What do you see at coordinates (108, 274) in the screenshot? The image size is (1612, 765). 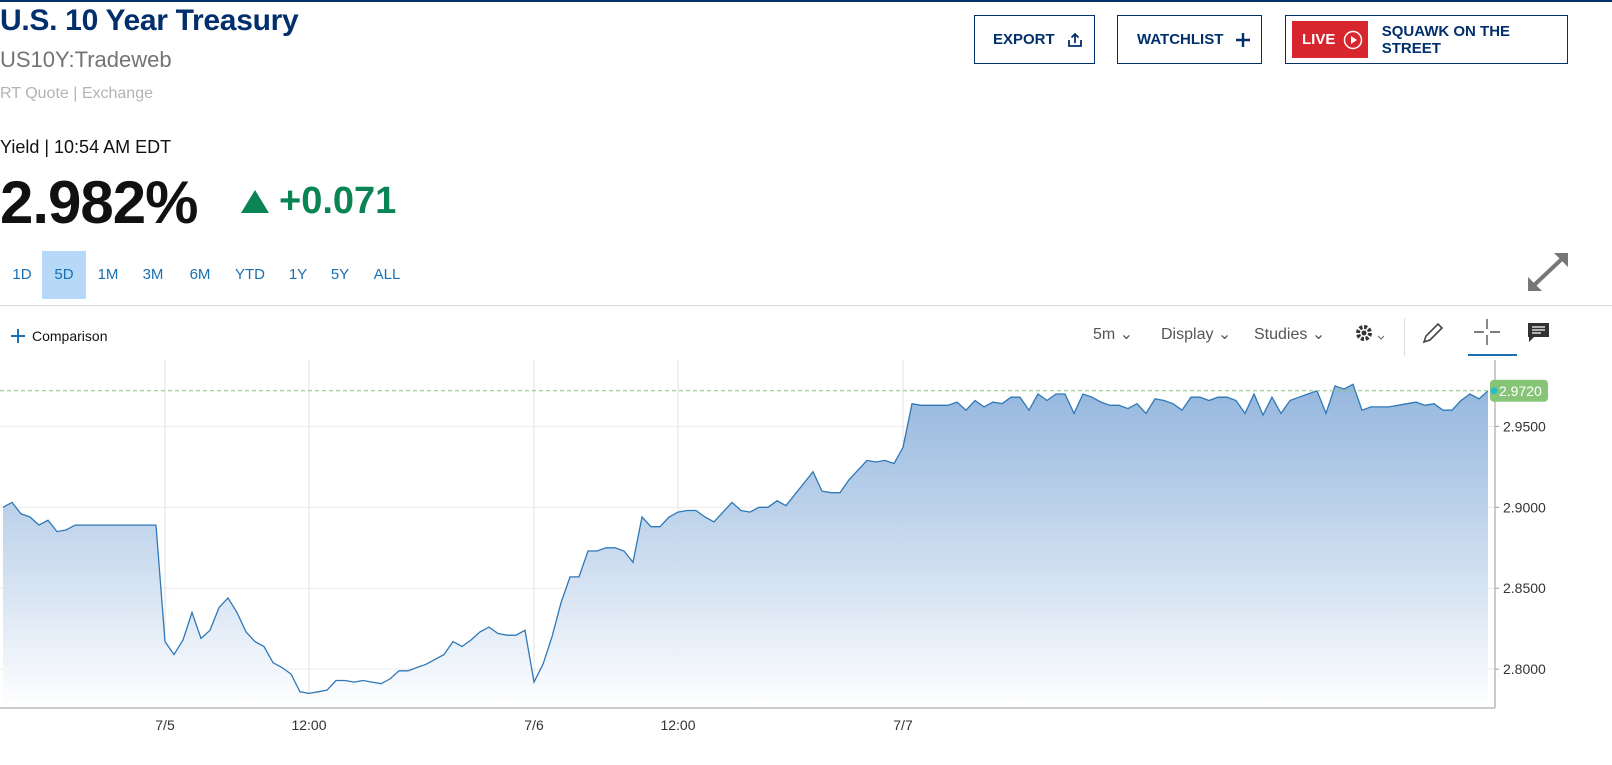 I see `range-tab: 1M` at bounding box center [108, 274].